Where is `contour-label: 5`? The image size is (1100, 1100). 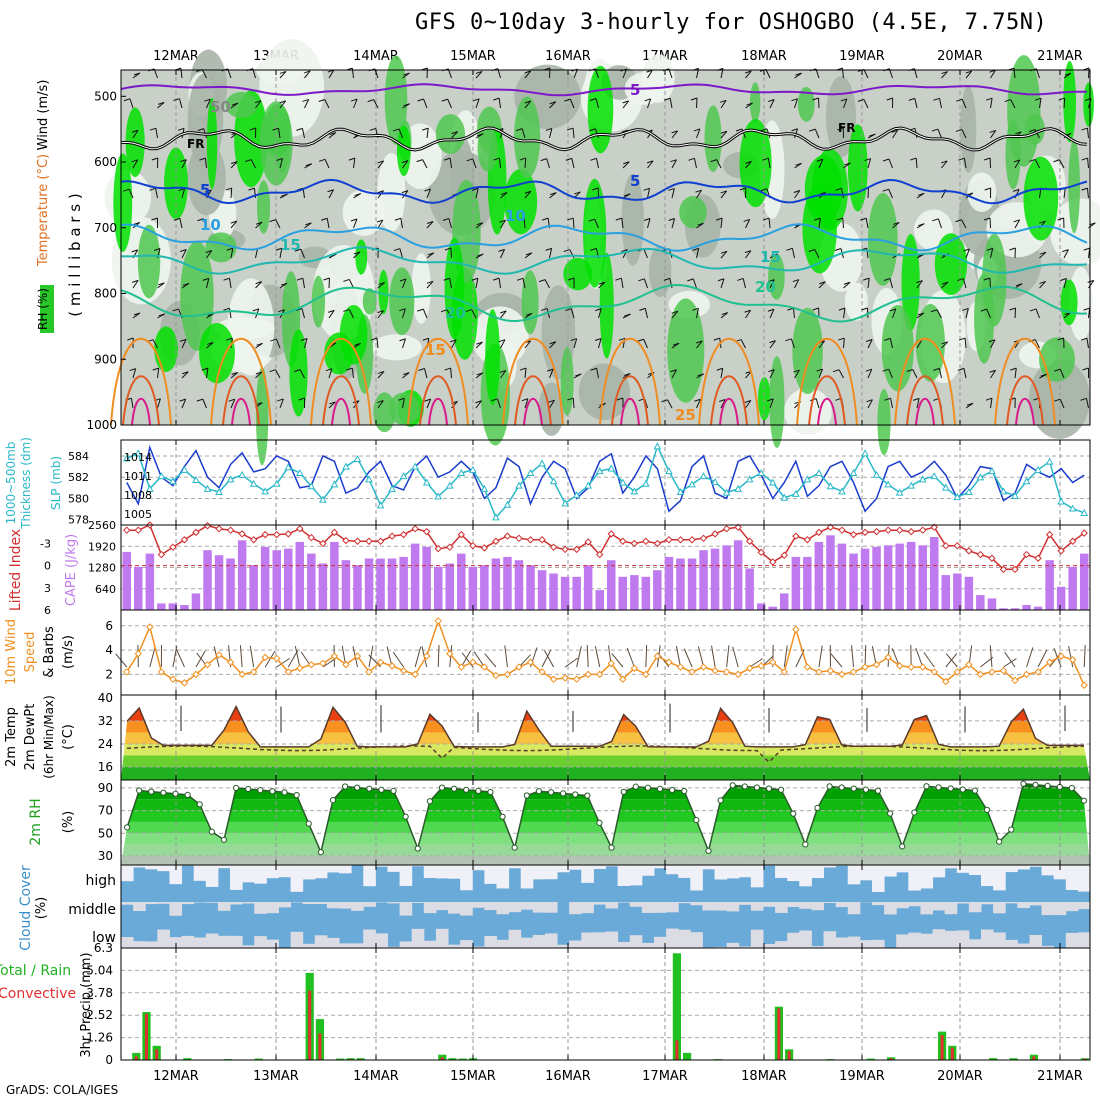 contour-label: 5 is located at coordinates (205, 190).